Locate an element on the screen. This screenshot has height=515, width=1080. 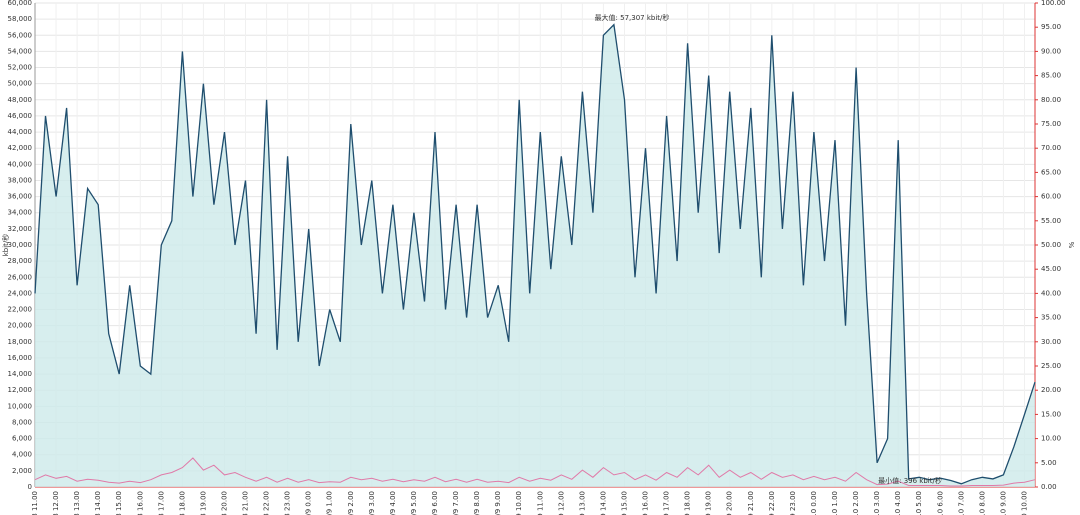
x-tick-label: /9/8 13.00 is located at coordinates (77, 503).